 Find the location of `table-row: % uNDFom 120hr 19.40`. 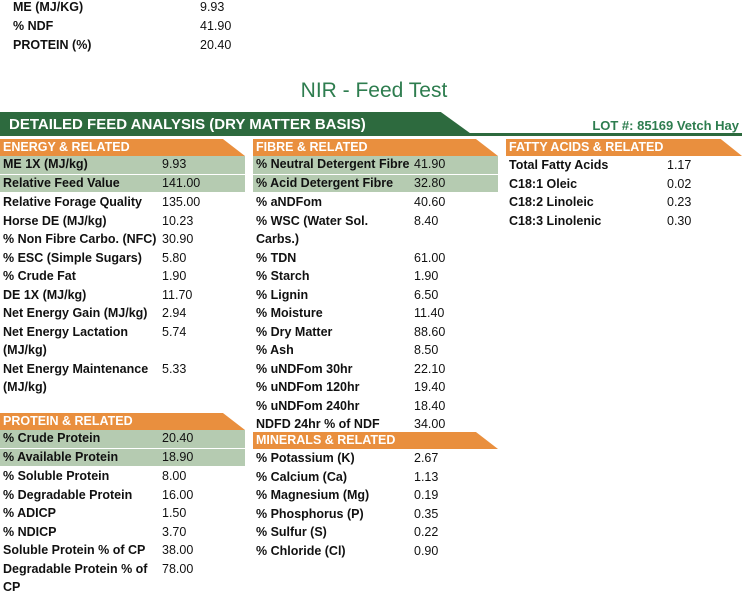

table-row: % uNDFom 120hr 19.40 is located at coordinates (375, 387).